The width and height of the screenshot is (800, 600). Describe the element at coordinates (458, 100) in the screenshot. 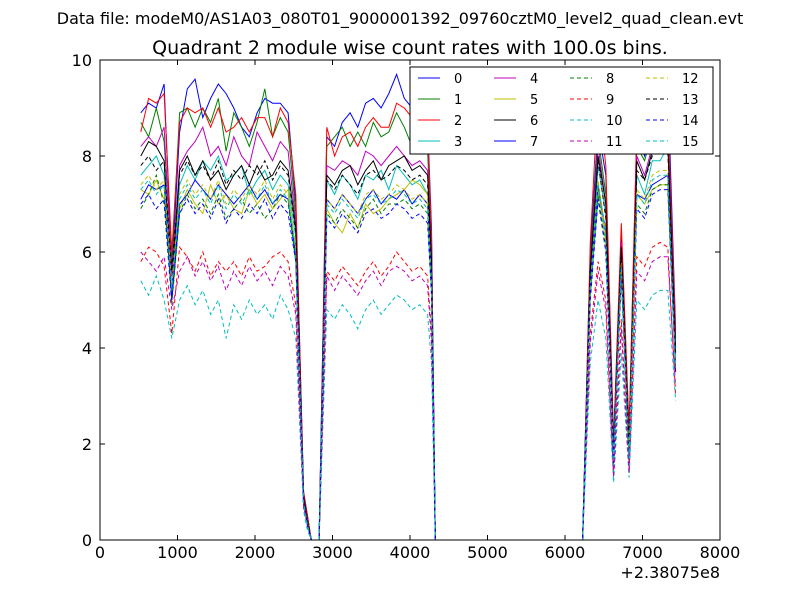

I see `legend-label-1: 1` at that location.